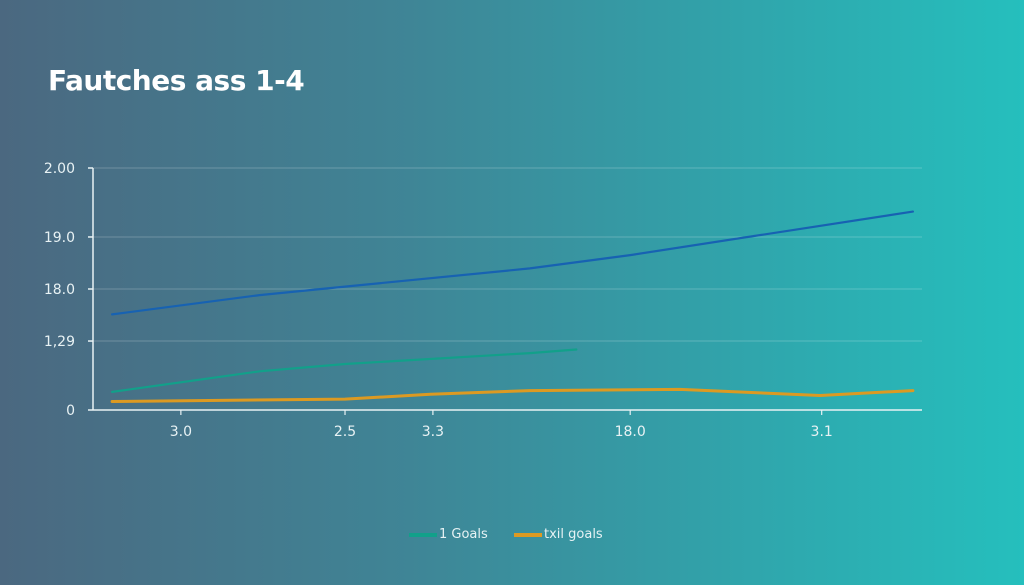  I want to click on x-tick-label: 3.0, so click(181, 432).